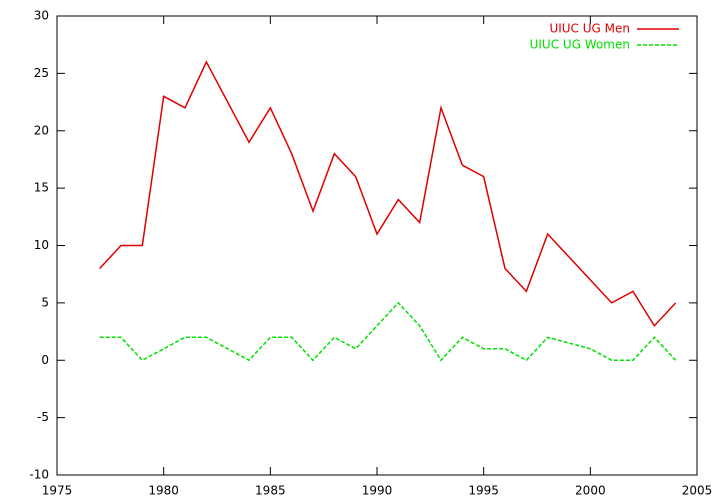 This screenshot has width=720, height=504. Describe the element at coordinates (163, 491) in the screenshot. I see `x-tick-label: 1980` at that location.